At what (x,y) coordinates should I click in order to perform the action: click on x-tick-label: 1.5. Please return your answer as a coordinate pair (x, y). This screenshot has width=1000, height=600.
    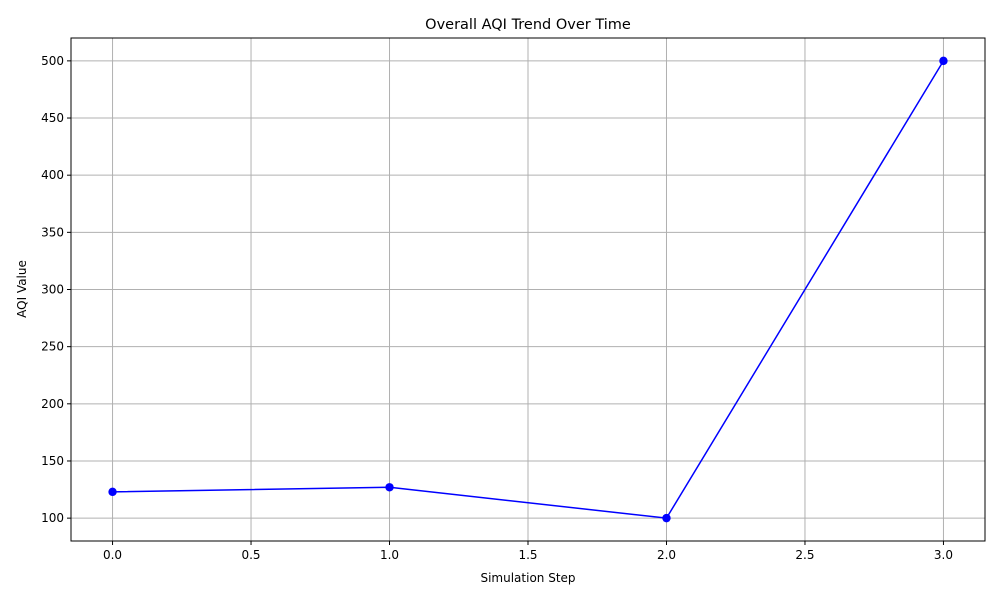
    Looking at the image, I should click on (527, 555).